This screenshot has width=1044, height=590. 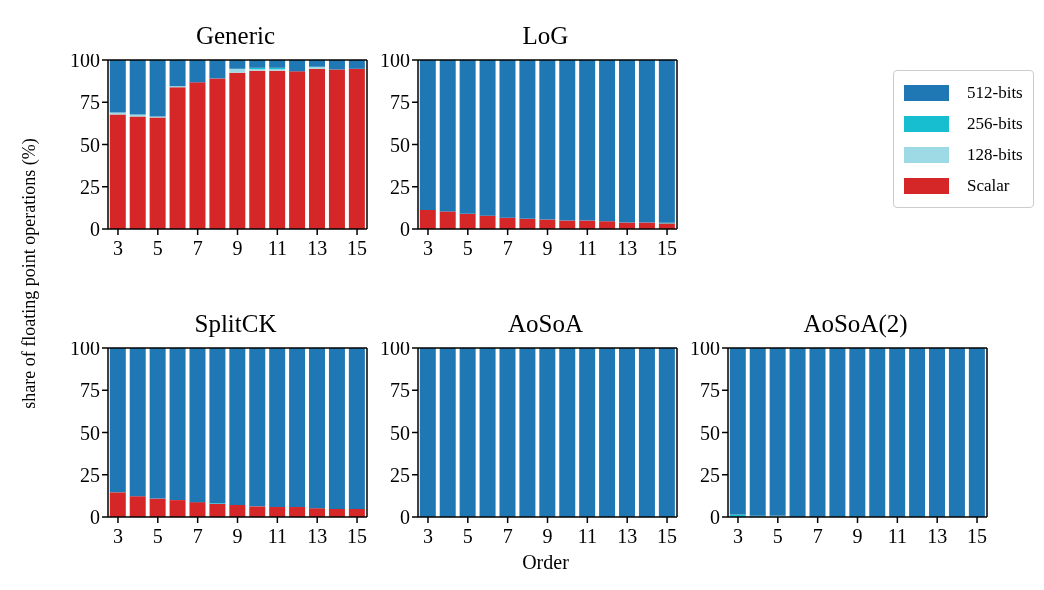 I want to click on legend-label: Scalar, so click(x=988, y=185).